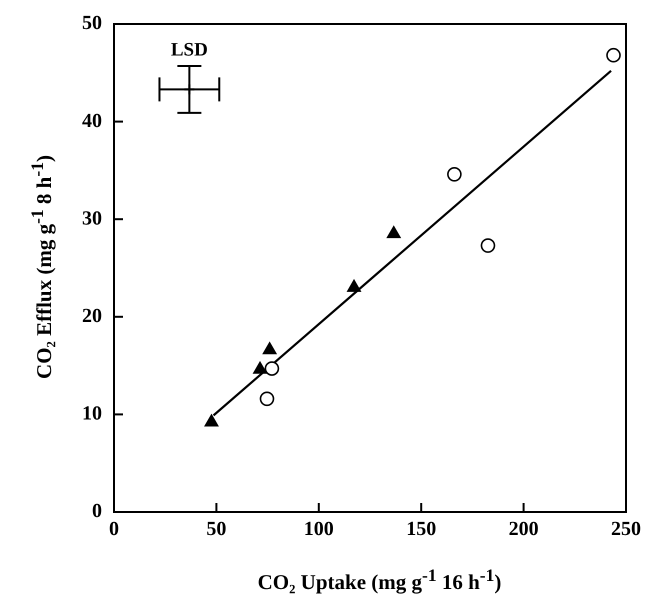  What do you see at coordinates (319, 529) in the screenshot?
I see `x-tick-label: 100` at bounding box center [319, 529].